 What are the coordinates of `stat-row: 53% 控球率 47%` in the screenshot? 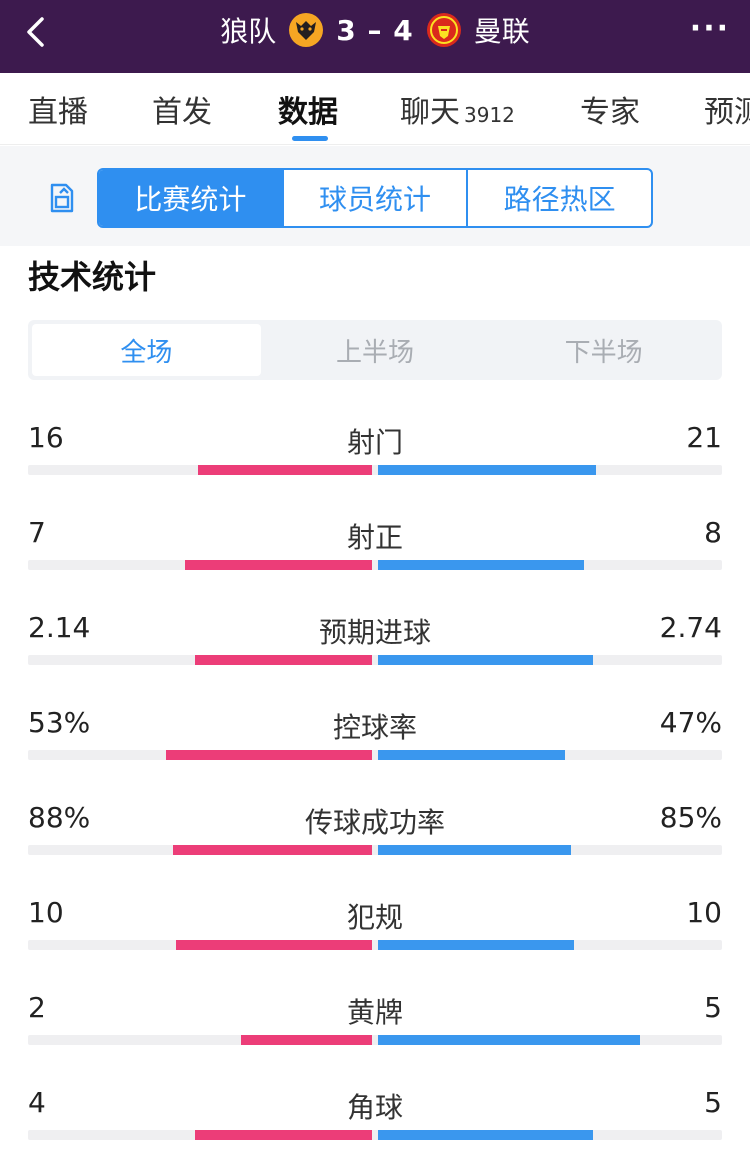 It's located at (375, 746).